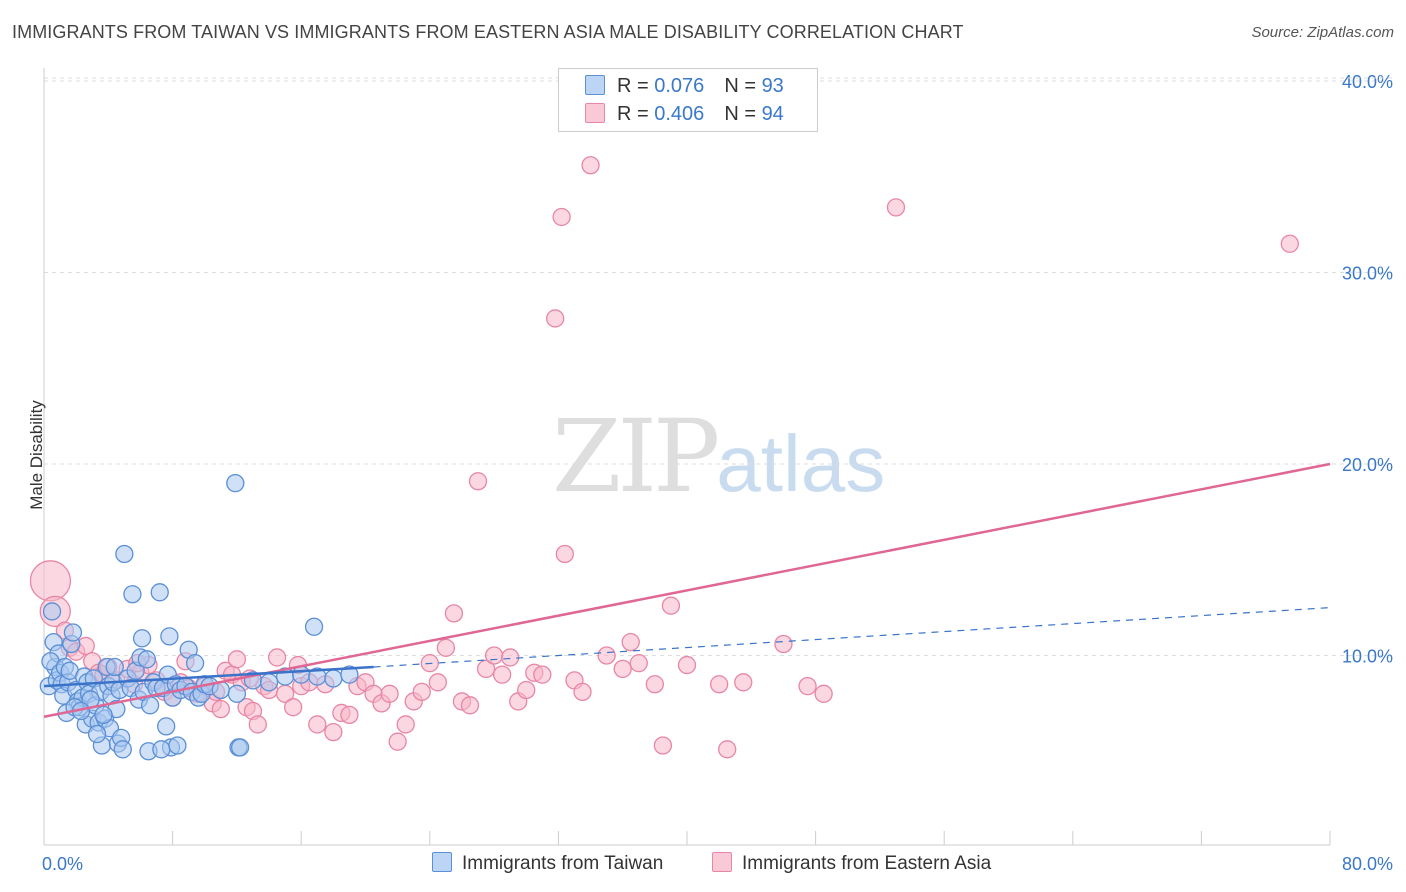 The height and width of the screenshot is (892, 1406). I want to click on stats-legend: R = 0.076 N = 93 R = 0.406 N = 94, so click(688, 100).